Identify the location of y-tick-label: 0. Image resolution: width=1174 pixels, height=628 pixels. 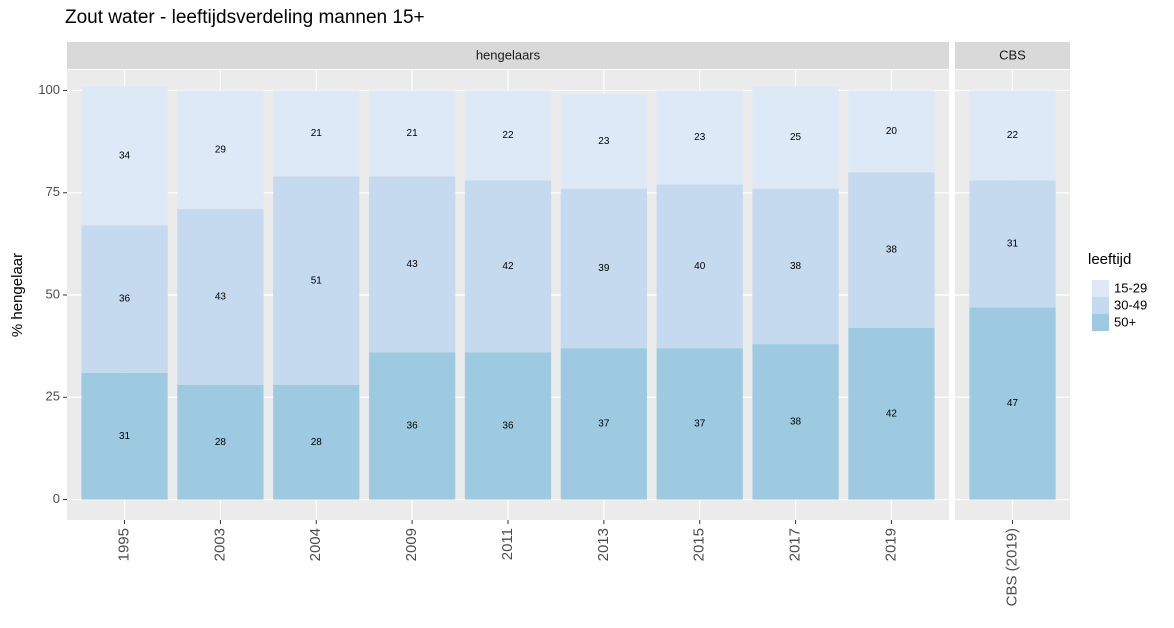
(56, 498).